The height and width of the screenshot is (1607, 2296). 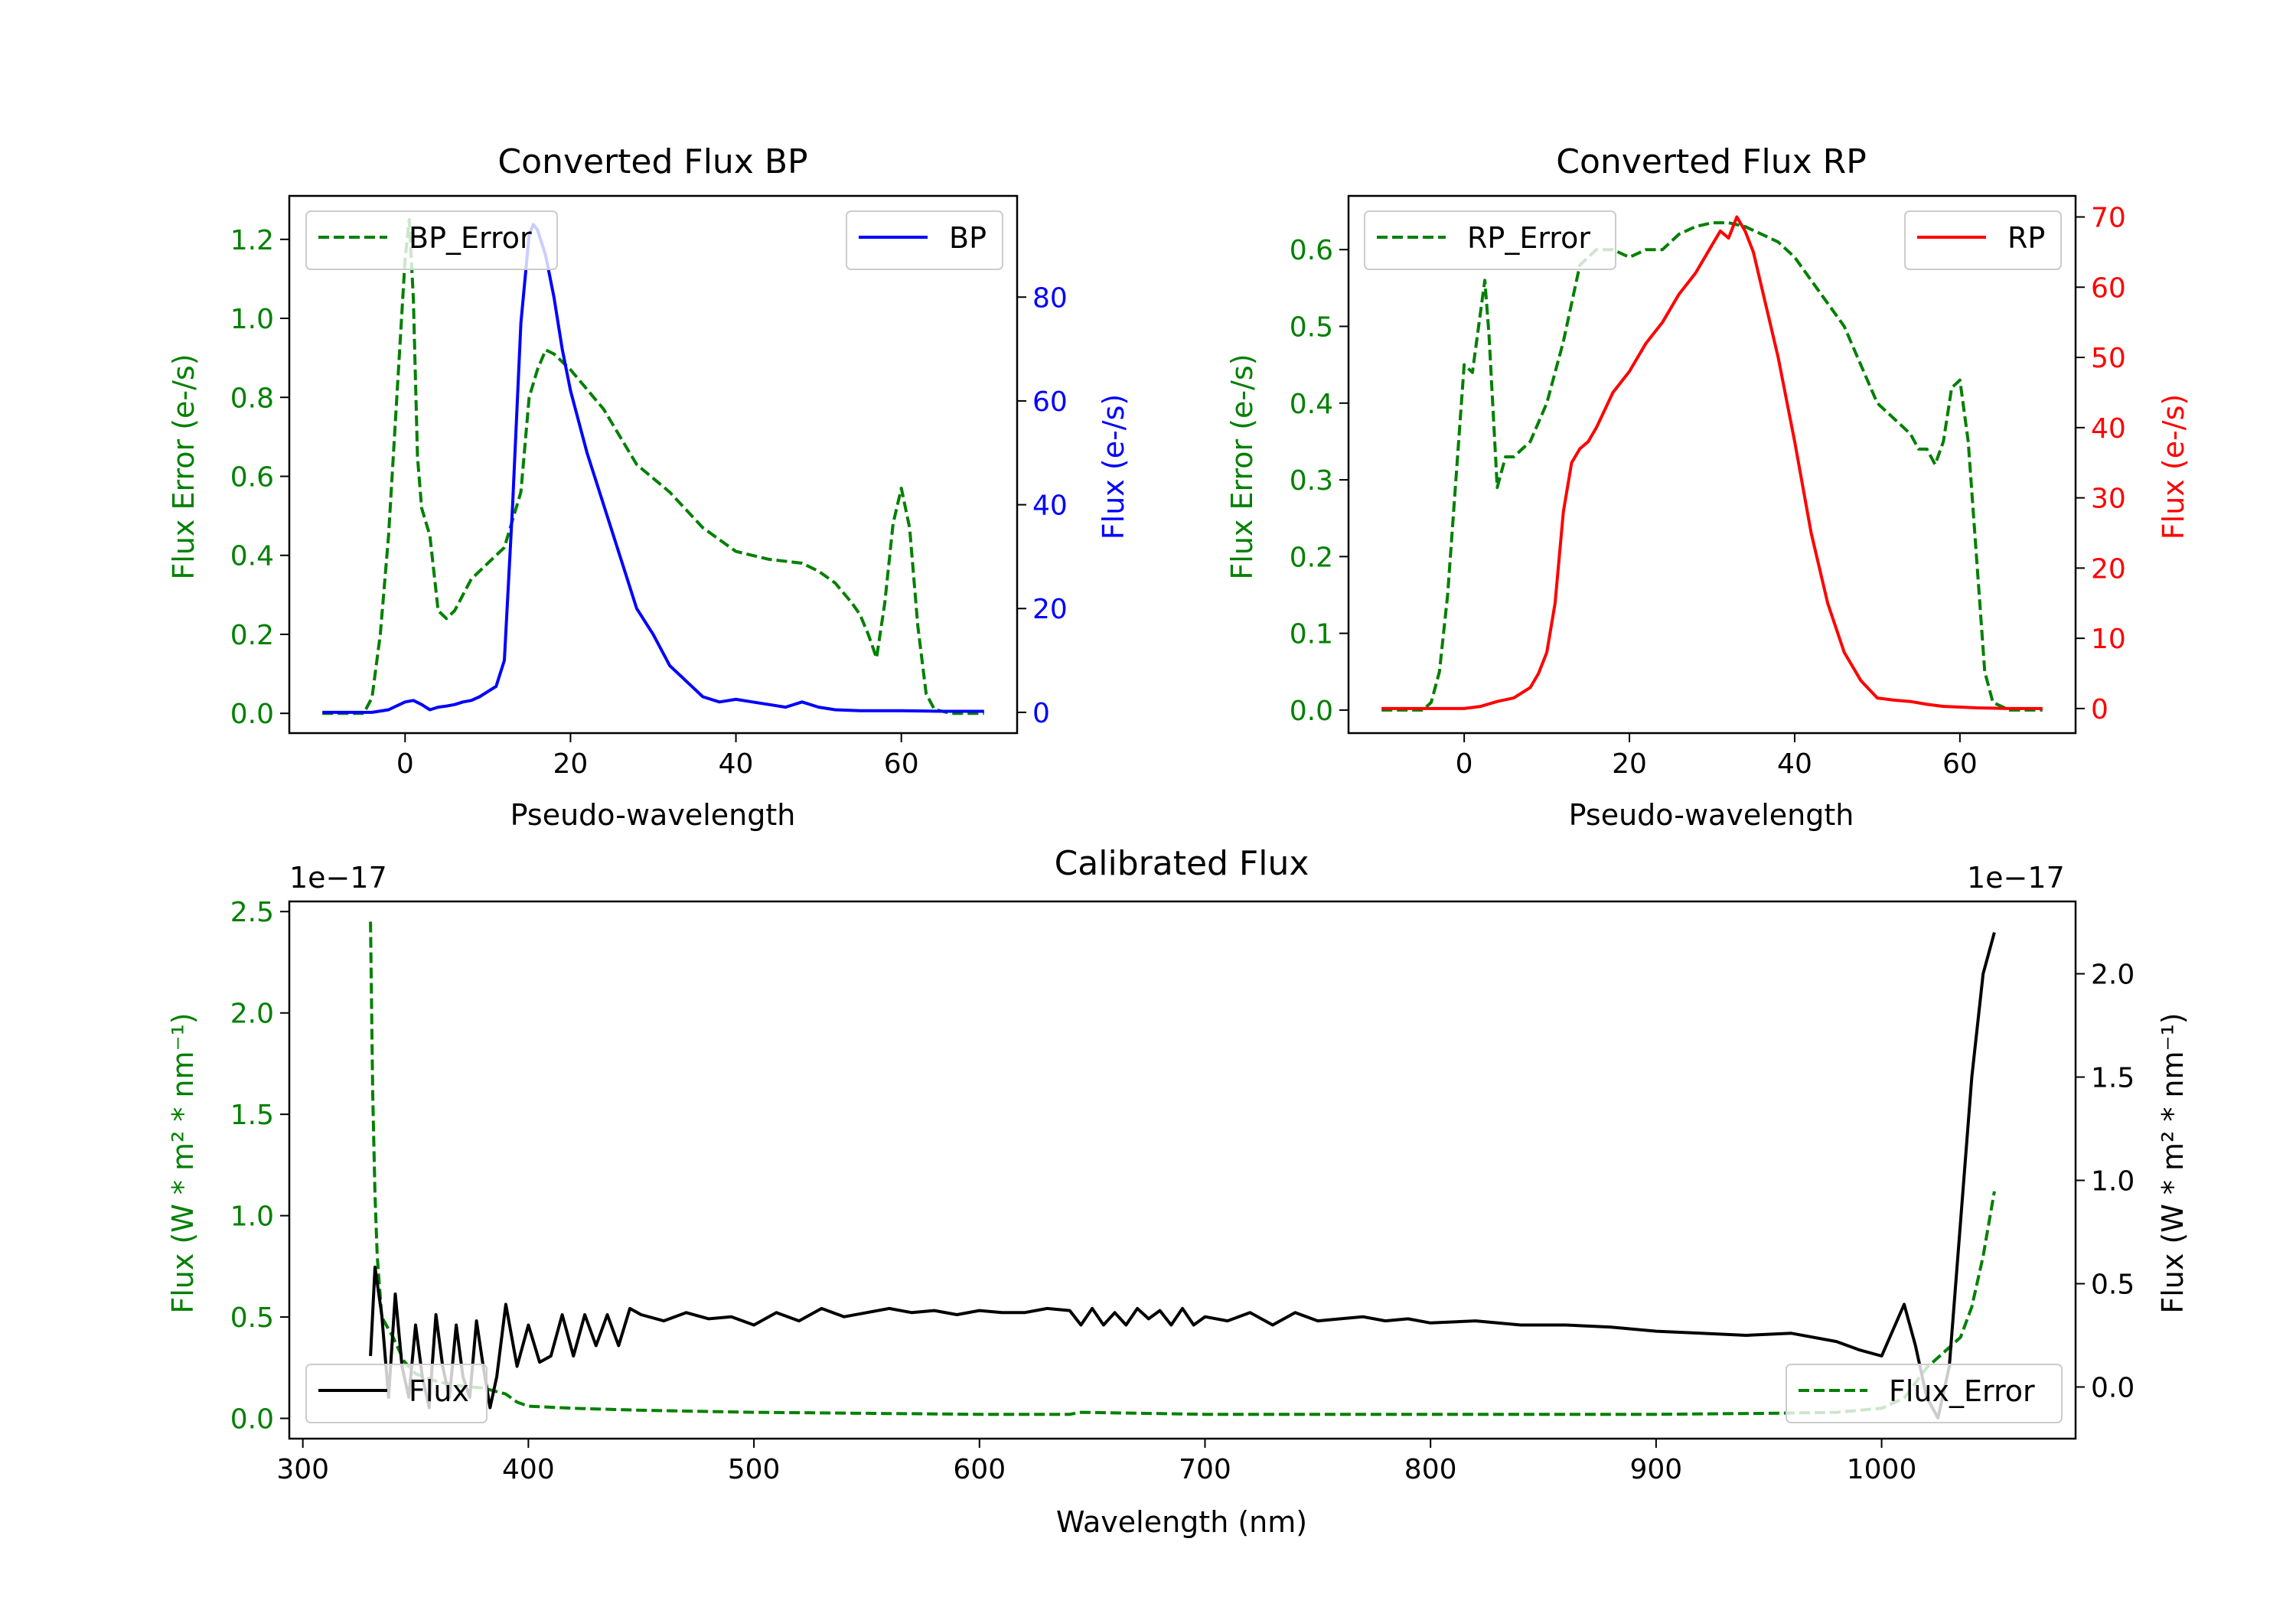 What do you see at coordinates (1794, 764) in the screenshot?
I see `rp-x-tick-label: 40` at bounding box center [1794, 764].